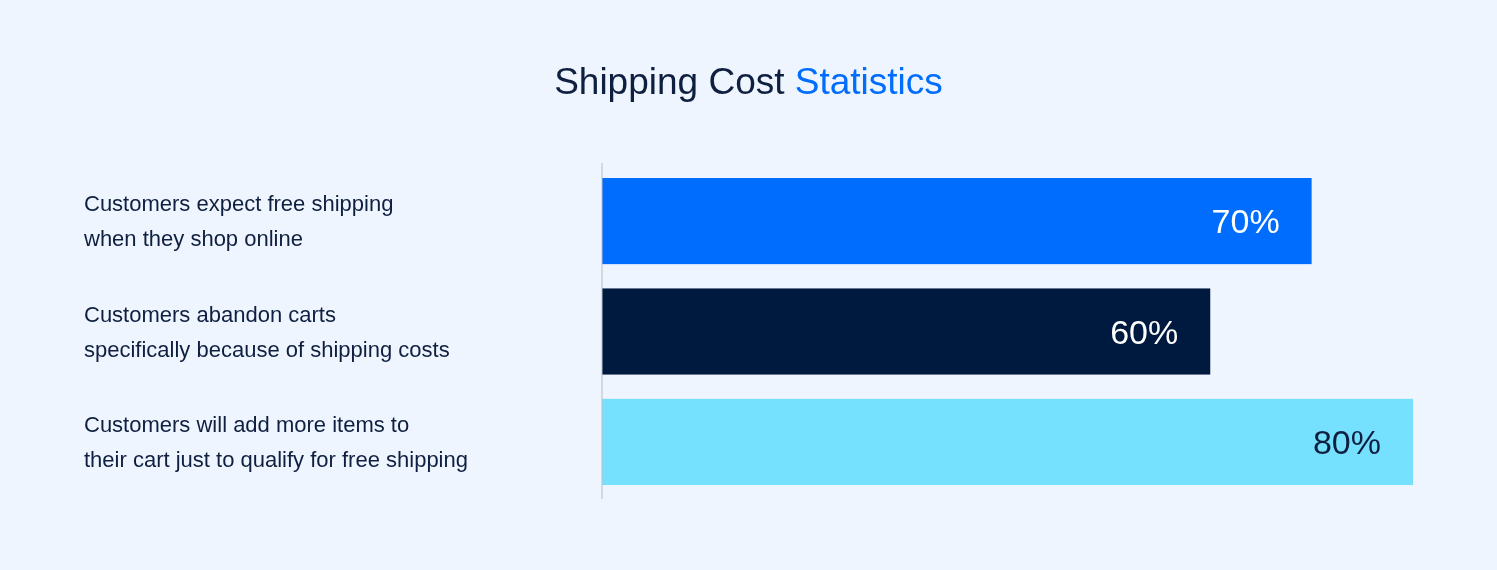 Image resolution: width=1497 pixels, height=570 pixels. What do you see at coordinates (267, 331) in the screenshot?
I see `y-tick-label: Customers abandon carts specifically because of shipping costs` at bounding box center [267, 331].